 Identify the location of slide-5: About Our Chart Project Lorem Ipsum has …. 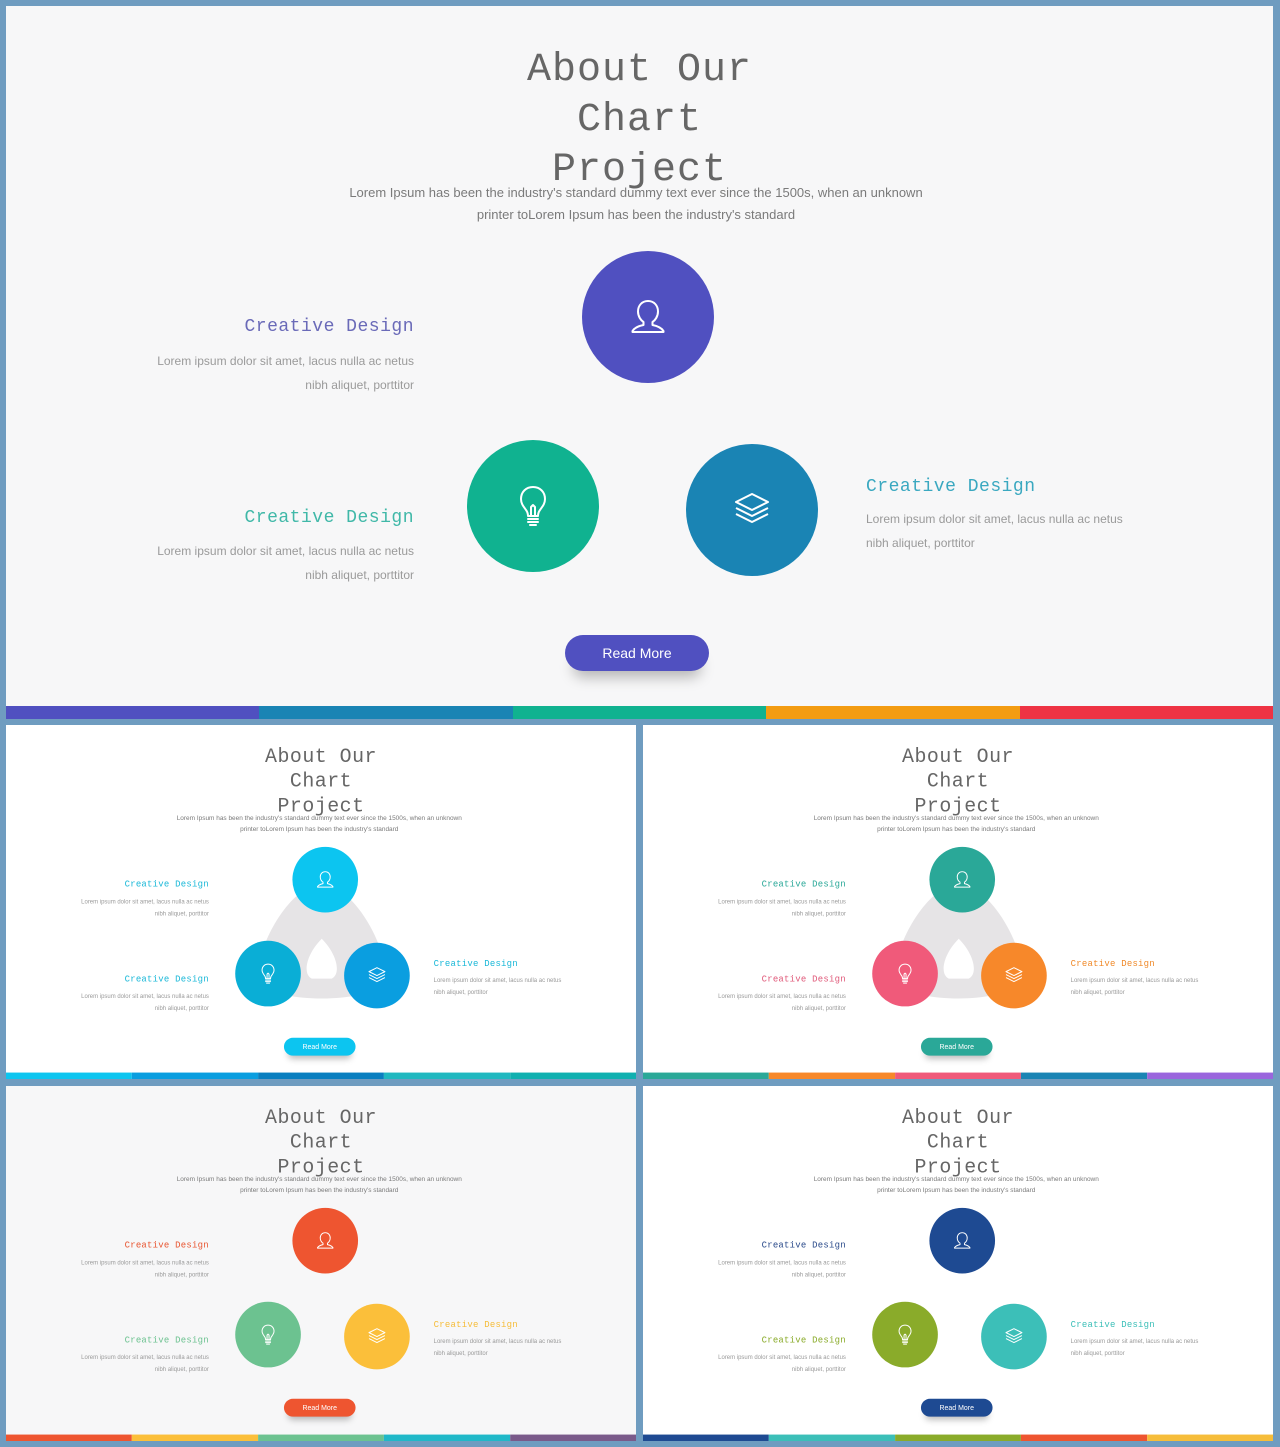
(958, 1263).